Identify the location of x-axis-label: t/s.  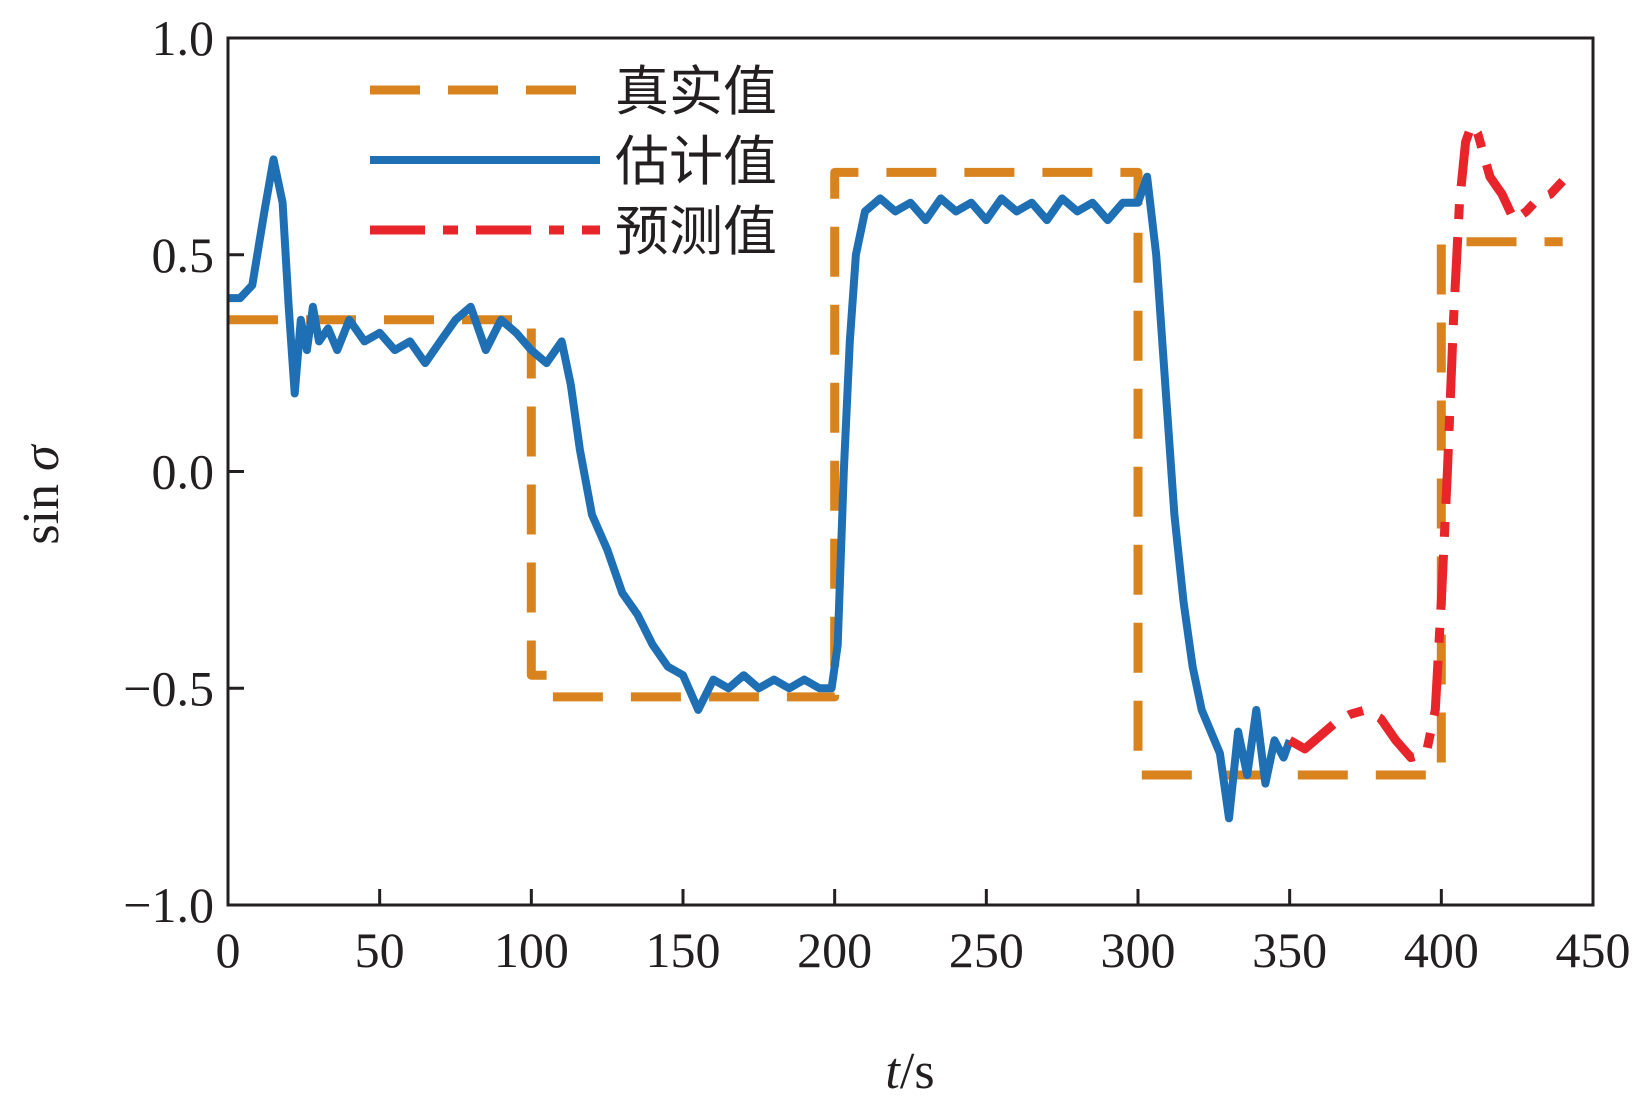
(909, 1071).